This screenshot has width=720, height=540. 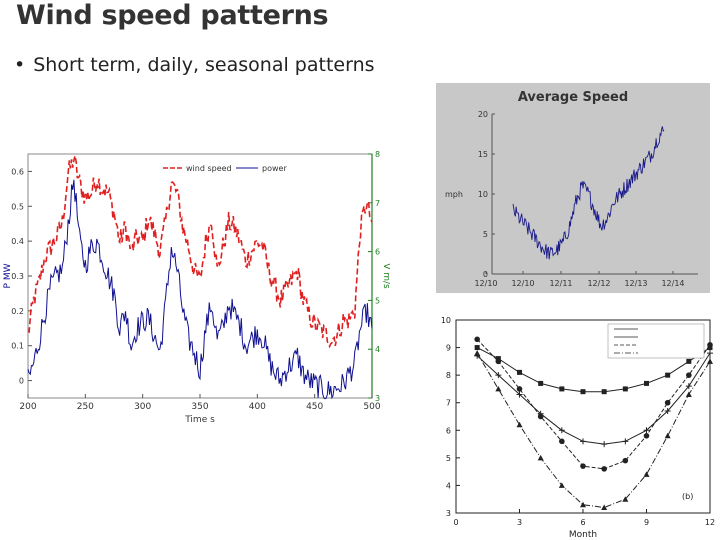 What do you see at coordinates (583, 535) in the screenshot?
I see `x-axis-label: Month` at bounding box center [583, 535].